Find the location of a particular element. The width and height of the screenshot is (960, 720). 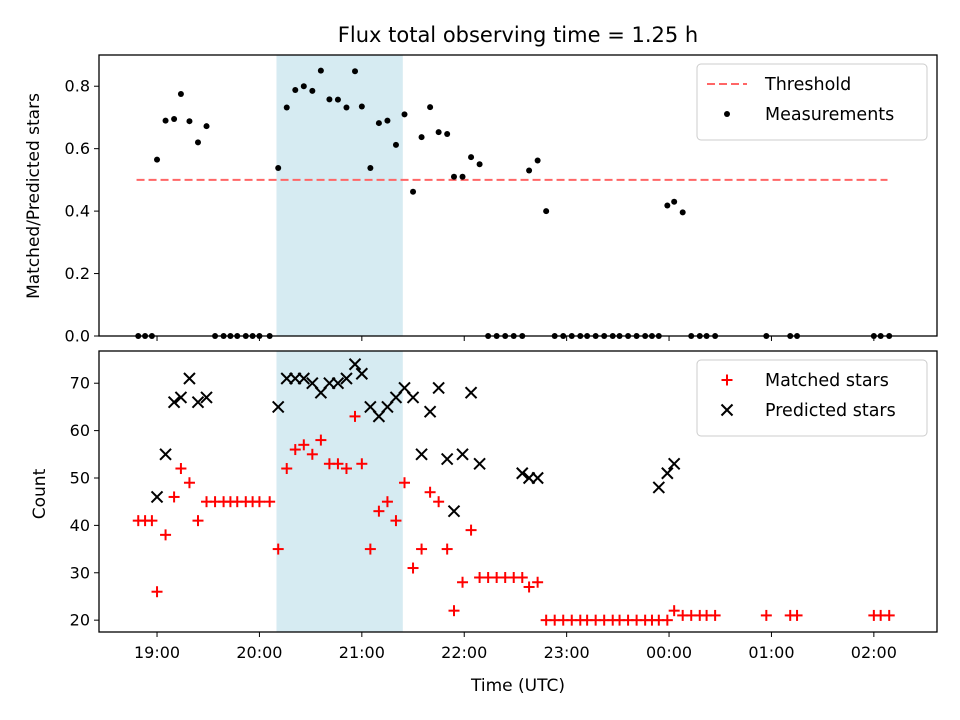

y-tick-label: 30 is located at coordinates (80, 572).